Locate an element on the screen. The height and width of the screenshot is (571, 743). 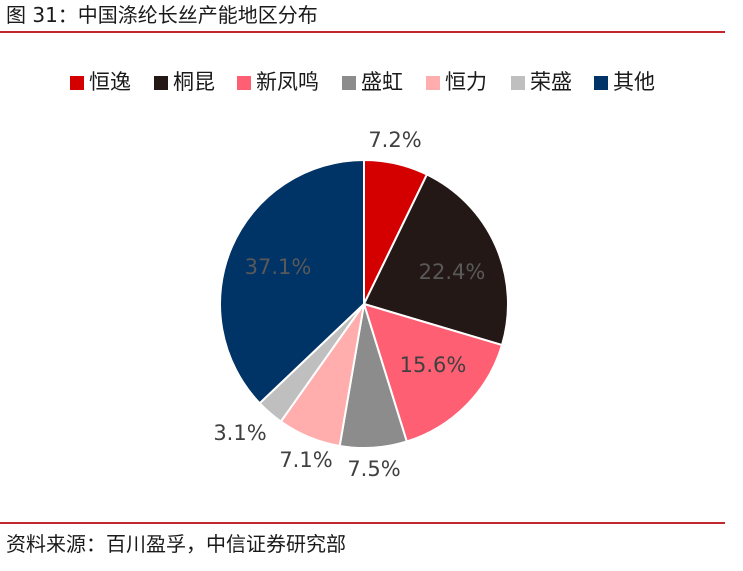
legend: 恒逸 桐昆 新凤鸣 盛虹 恒力 荣盛 其他 is located at coordinates (362, 82).